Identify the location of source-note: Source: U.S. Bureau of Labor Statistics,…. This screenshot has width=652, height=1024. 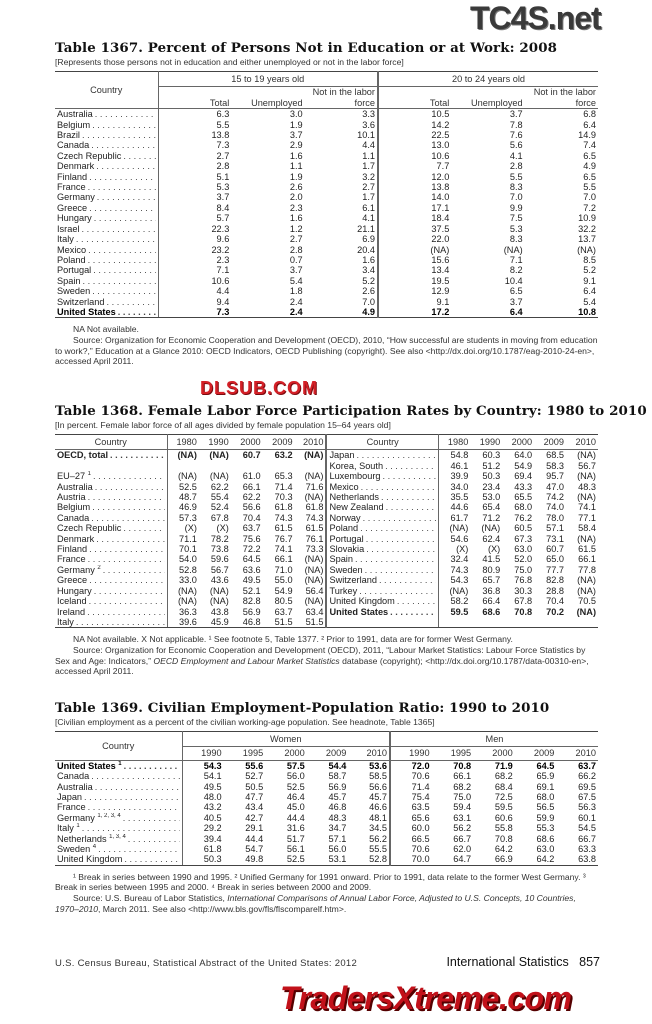
(326, 903).